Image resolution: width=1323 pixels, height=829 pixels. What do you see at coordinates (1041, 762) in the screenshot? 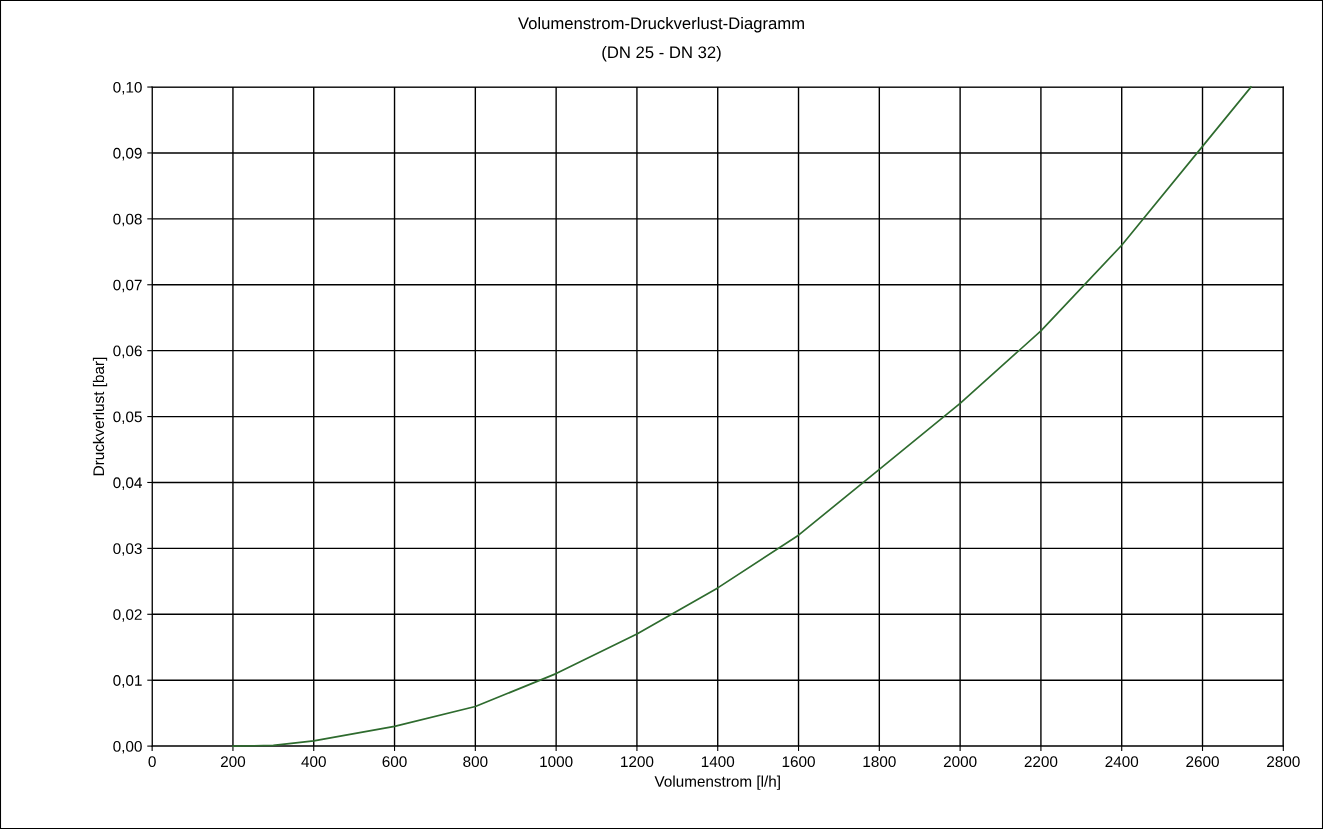
I see `x-tick-label: 2200` at bounding box center [1041, 762].